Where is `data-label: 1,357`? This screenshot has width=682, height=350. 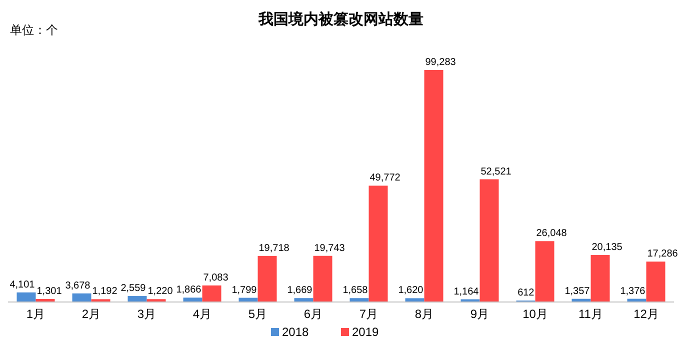
data-label: 1,357 is located at coordinates (577, 291).